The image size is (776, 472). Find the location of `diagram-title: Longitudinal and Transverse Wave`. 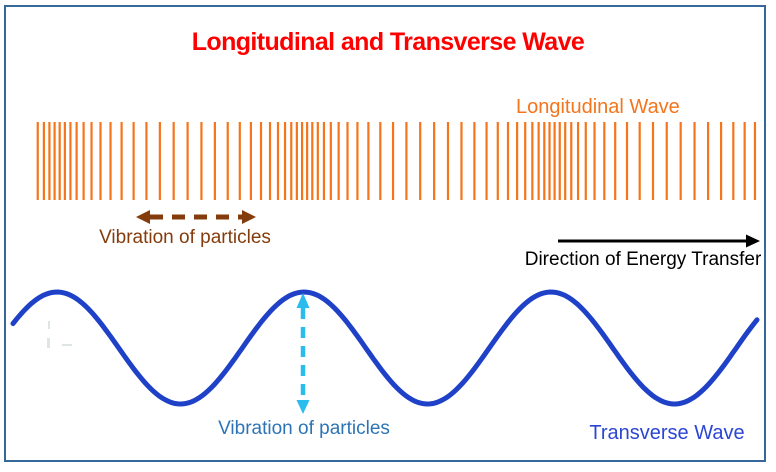

diagram-title: Longitudinal and Transverse Wave is located at coordinates (388, 42).